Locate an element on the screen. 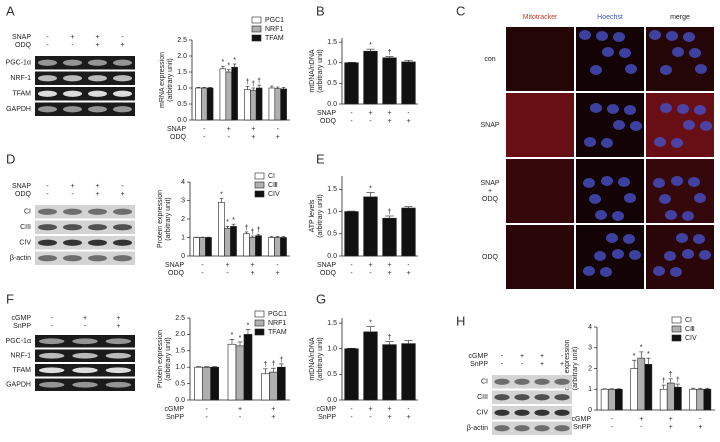 The width and height of the screenshot is (720, 442). legend-label: NRF1 is located at coordinates (274, 29).